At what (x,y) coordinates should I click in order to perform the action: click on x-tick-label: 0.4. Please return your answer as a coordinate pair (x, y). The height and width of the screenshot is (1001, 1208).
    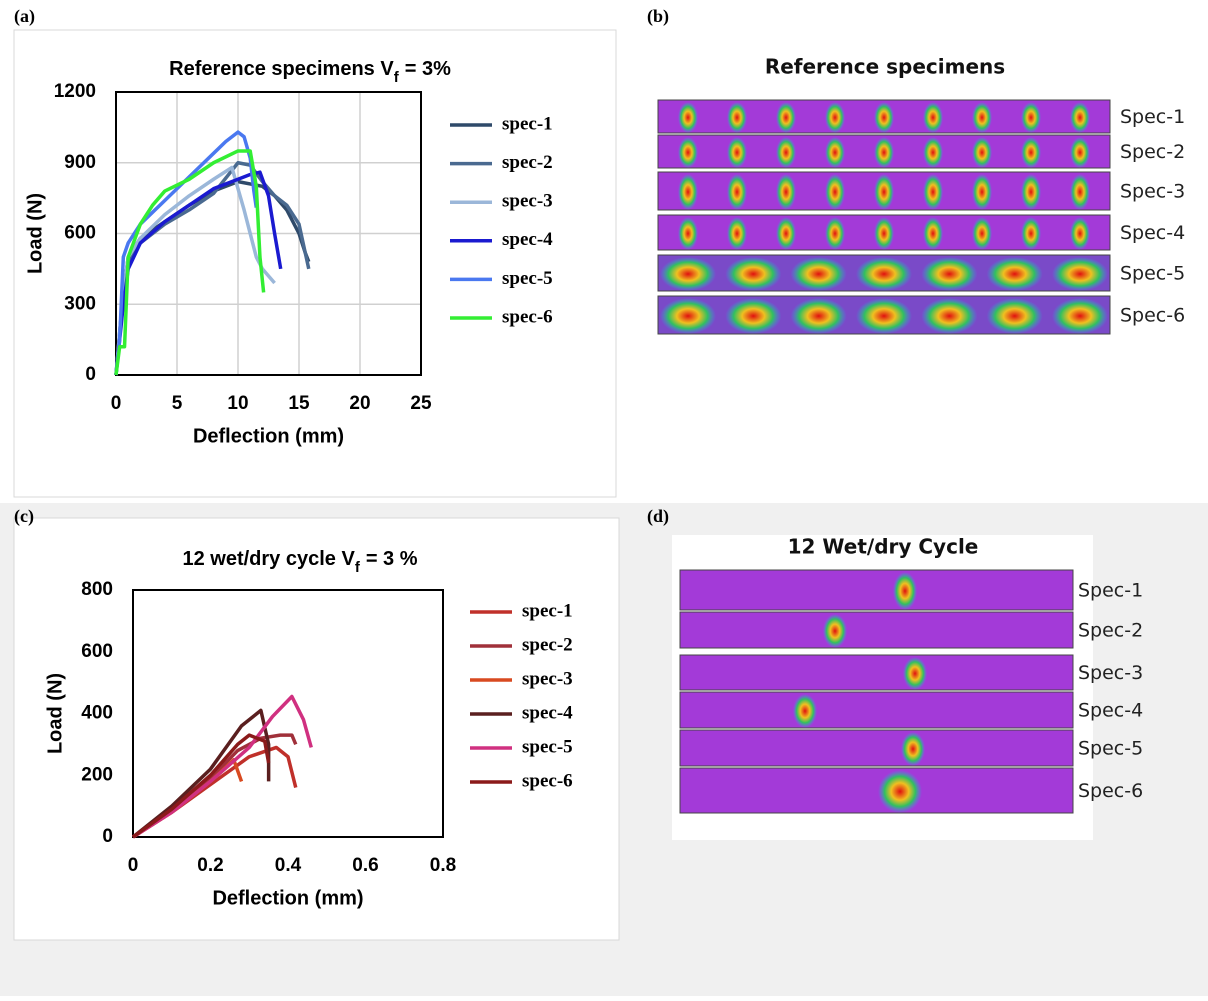
    Looking at the image, I should click on (288, 865).